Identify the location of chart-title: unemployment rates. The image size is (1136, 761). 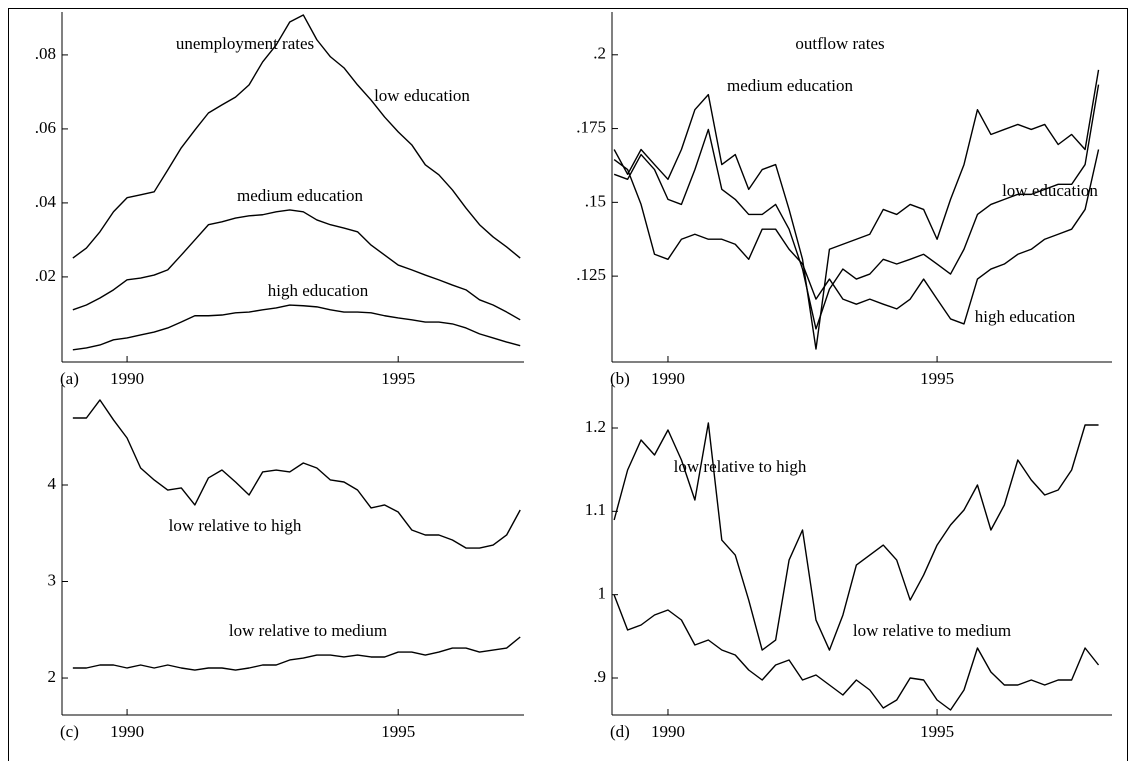
(245, 43).